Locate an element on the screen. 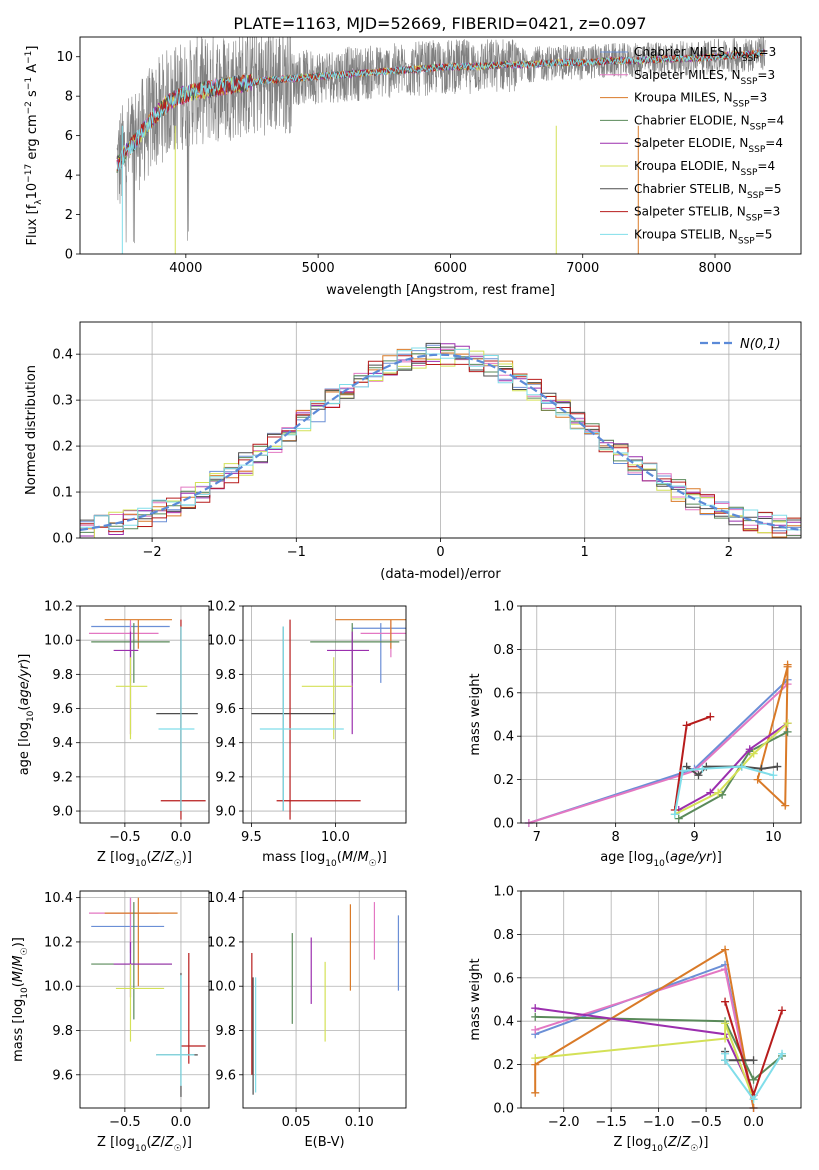  y-tick-label: 10 is located at coordinates (64, 57).